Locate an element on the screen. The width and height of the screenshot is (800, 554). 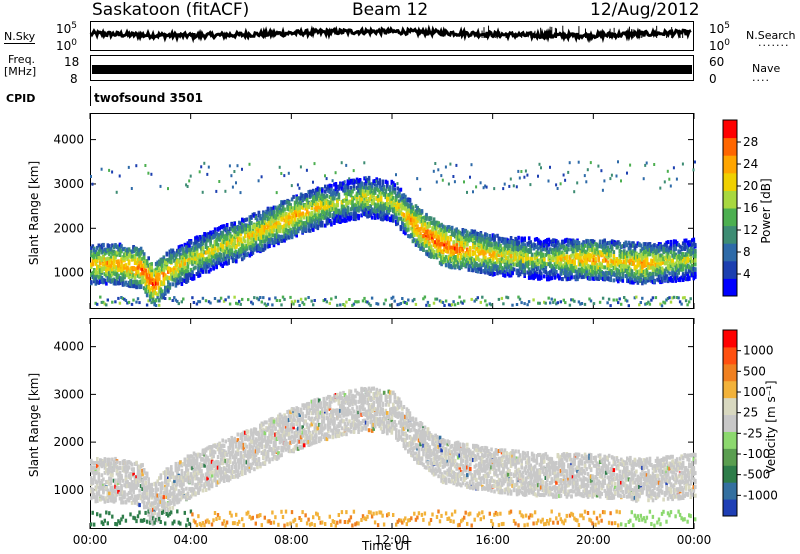
xtick-label: 00:00 is located at coordinates (90, 540).